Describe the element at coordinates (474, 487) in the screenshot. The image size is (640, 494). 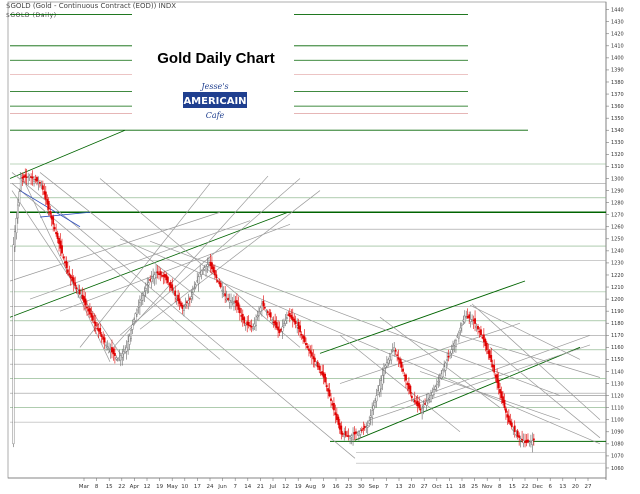
I see `x-tick-label: 25` at that location.